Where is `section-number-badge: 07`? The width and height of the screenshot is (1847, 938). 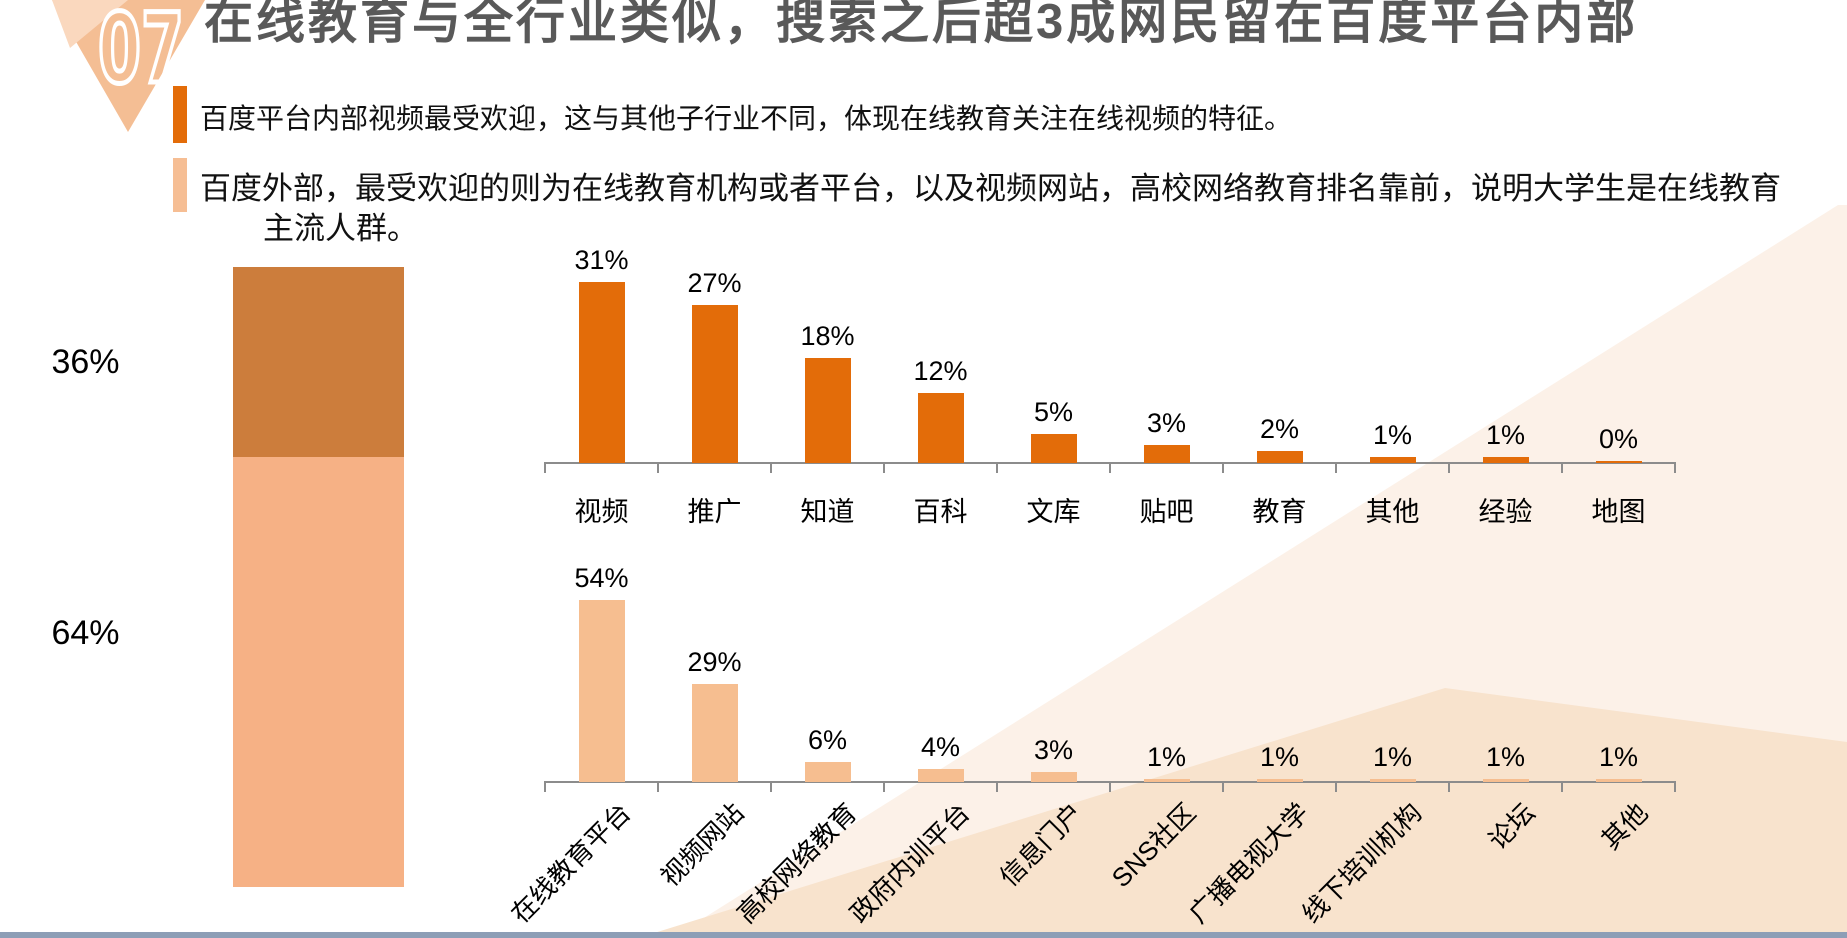 section-number-badge: 07 is located at coordinates (128, 66).